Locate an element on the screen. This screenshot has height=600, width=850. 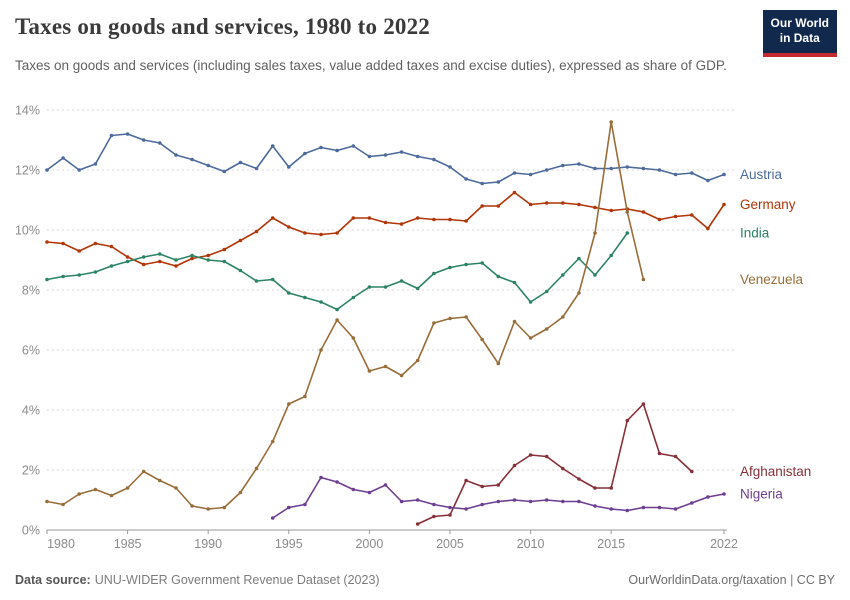
legend-label-austria: Austria is located at coordinates (761, 174).